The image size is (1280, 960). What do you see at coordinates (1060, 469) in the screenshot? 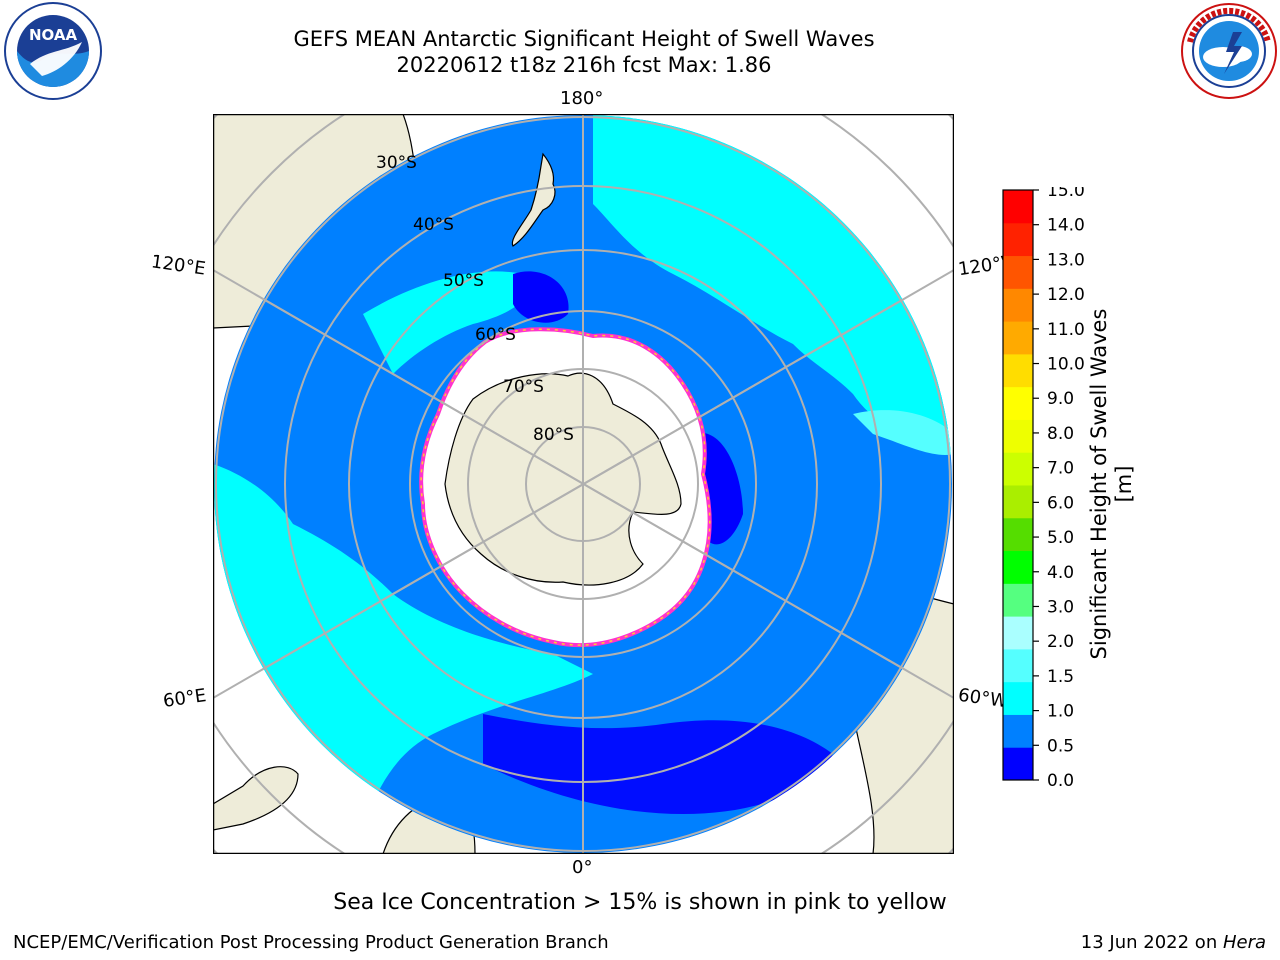
I see `colorbar-tick-label: 7.0` at bounding box center [1060, 469].